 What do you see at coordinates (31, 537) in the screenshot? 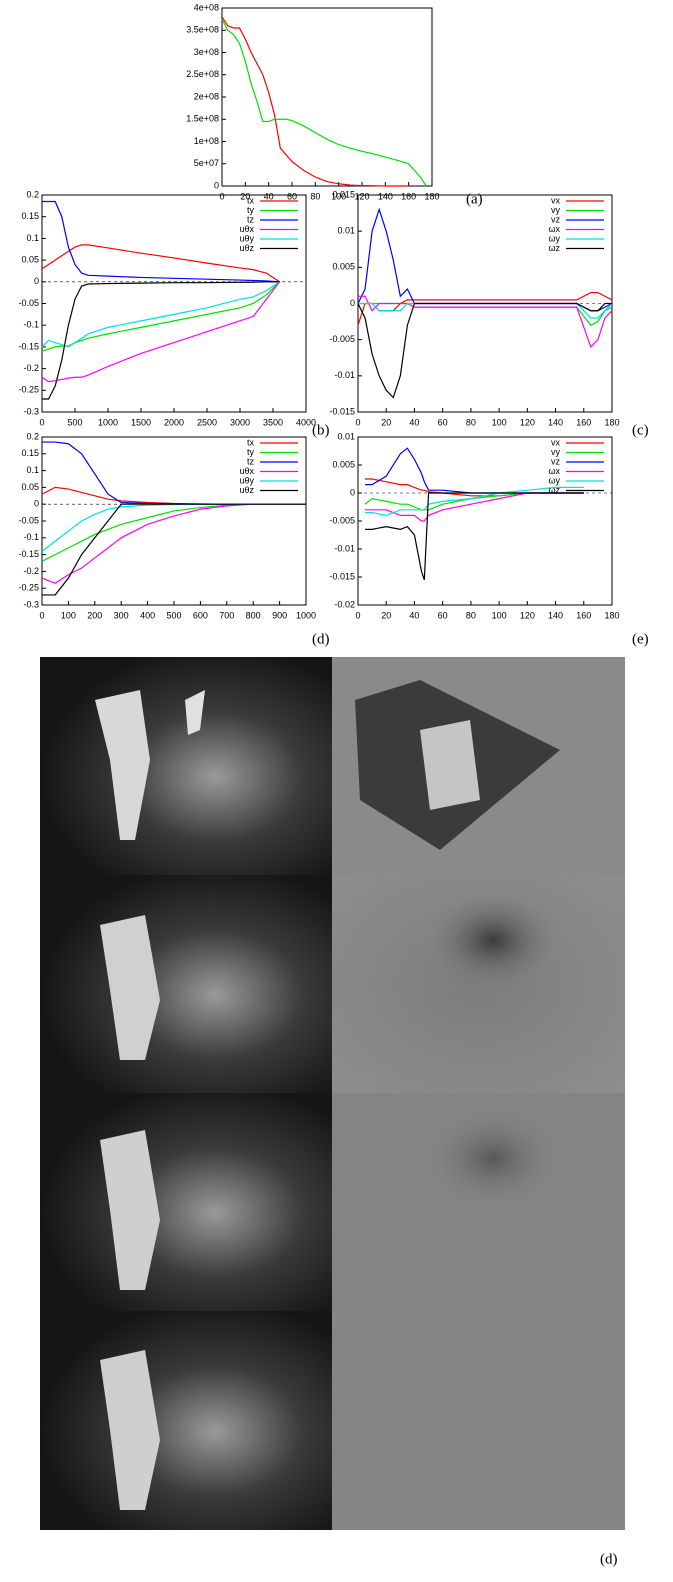
I see `y-tick-label: -0.1` at bounding box center [31, 537].